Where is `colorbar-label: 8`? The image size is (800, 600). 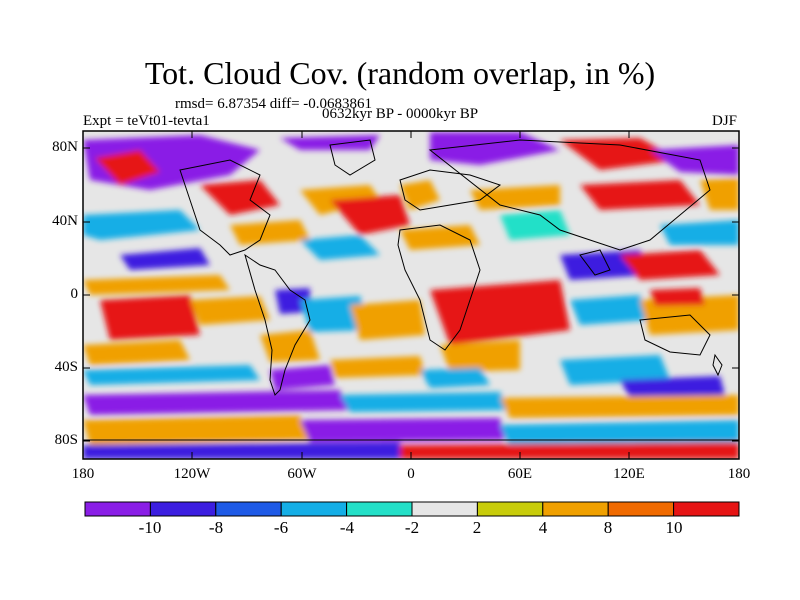
colorbar-label: 8 is located at coordinates (608, 527).